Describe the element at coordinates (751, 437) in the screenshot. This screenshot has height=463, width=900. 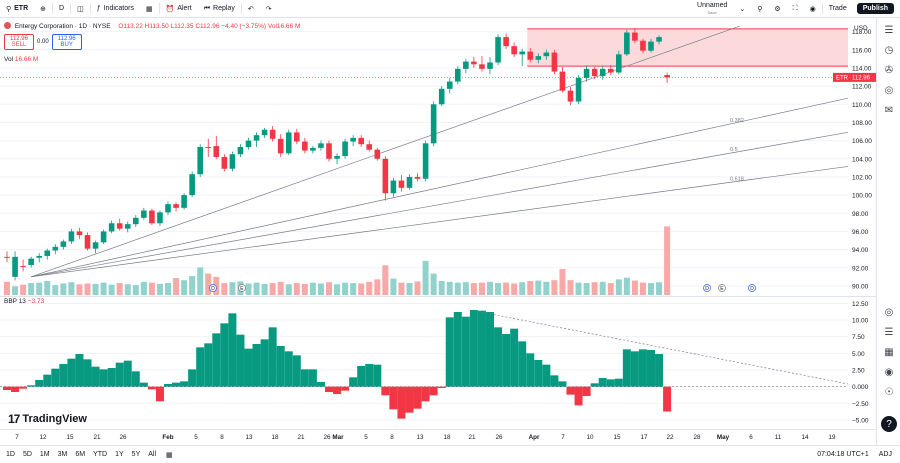
I see `time-tick-label: 6` at that location.